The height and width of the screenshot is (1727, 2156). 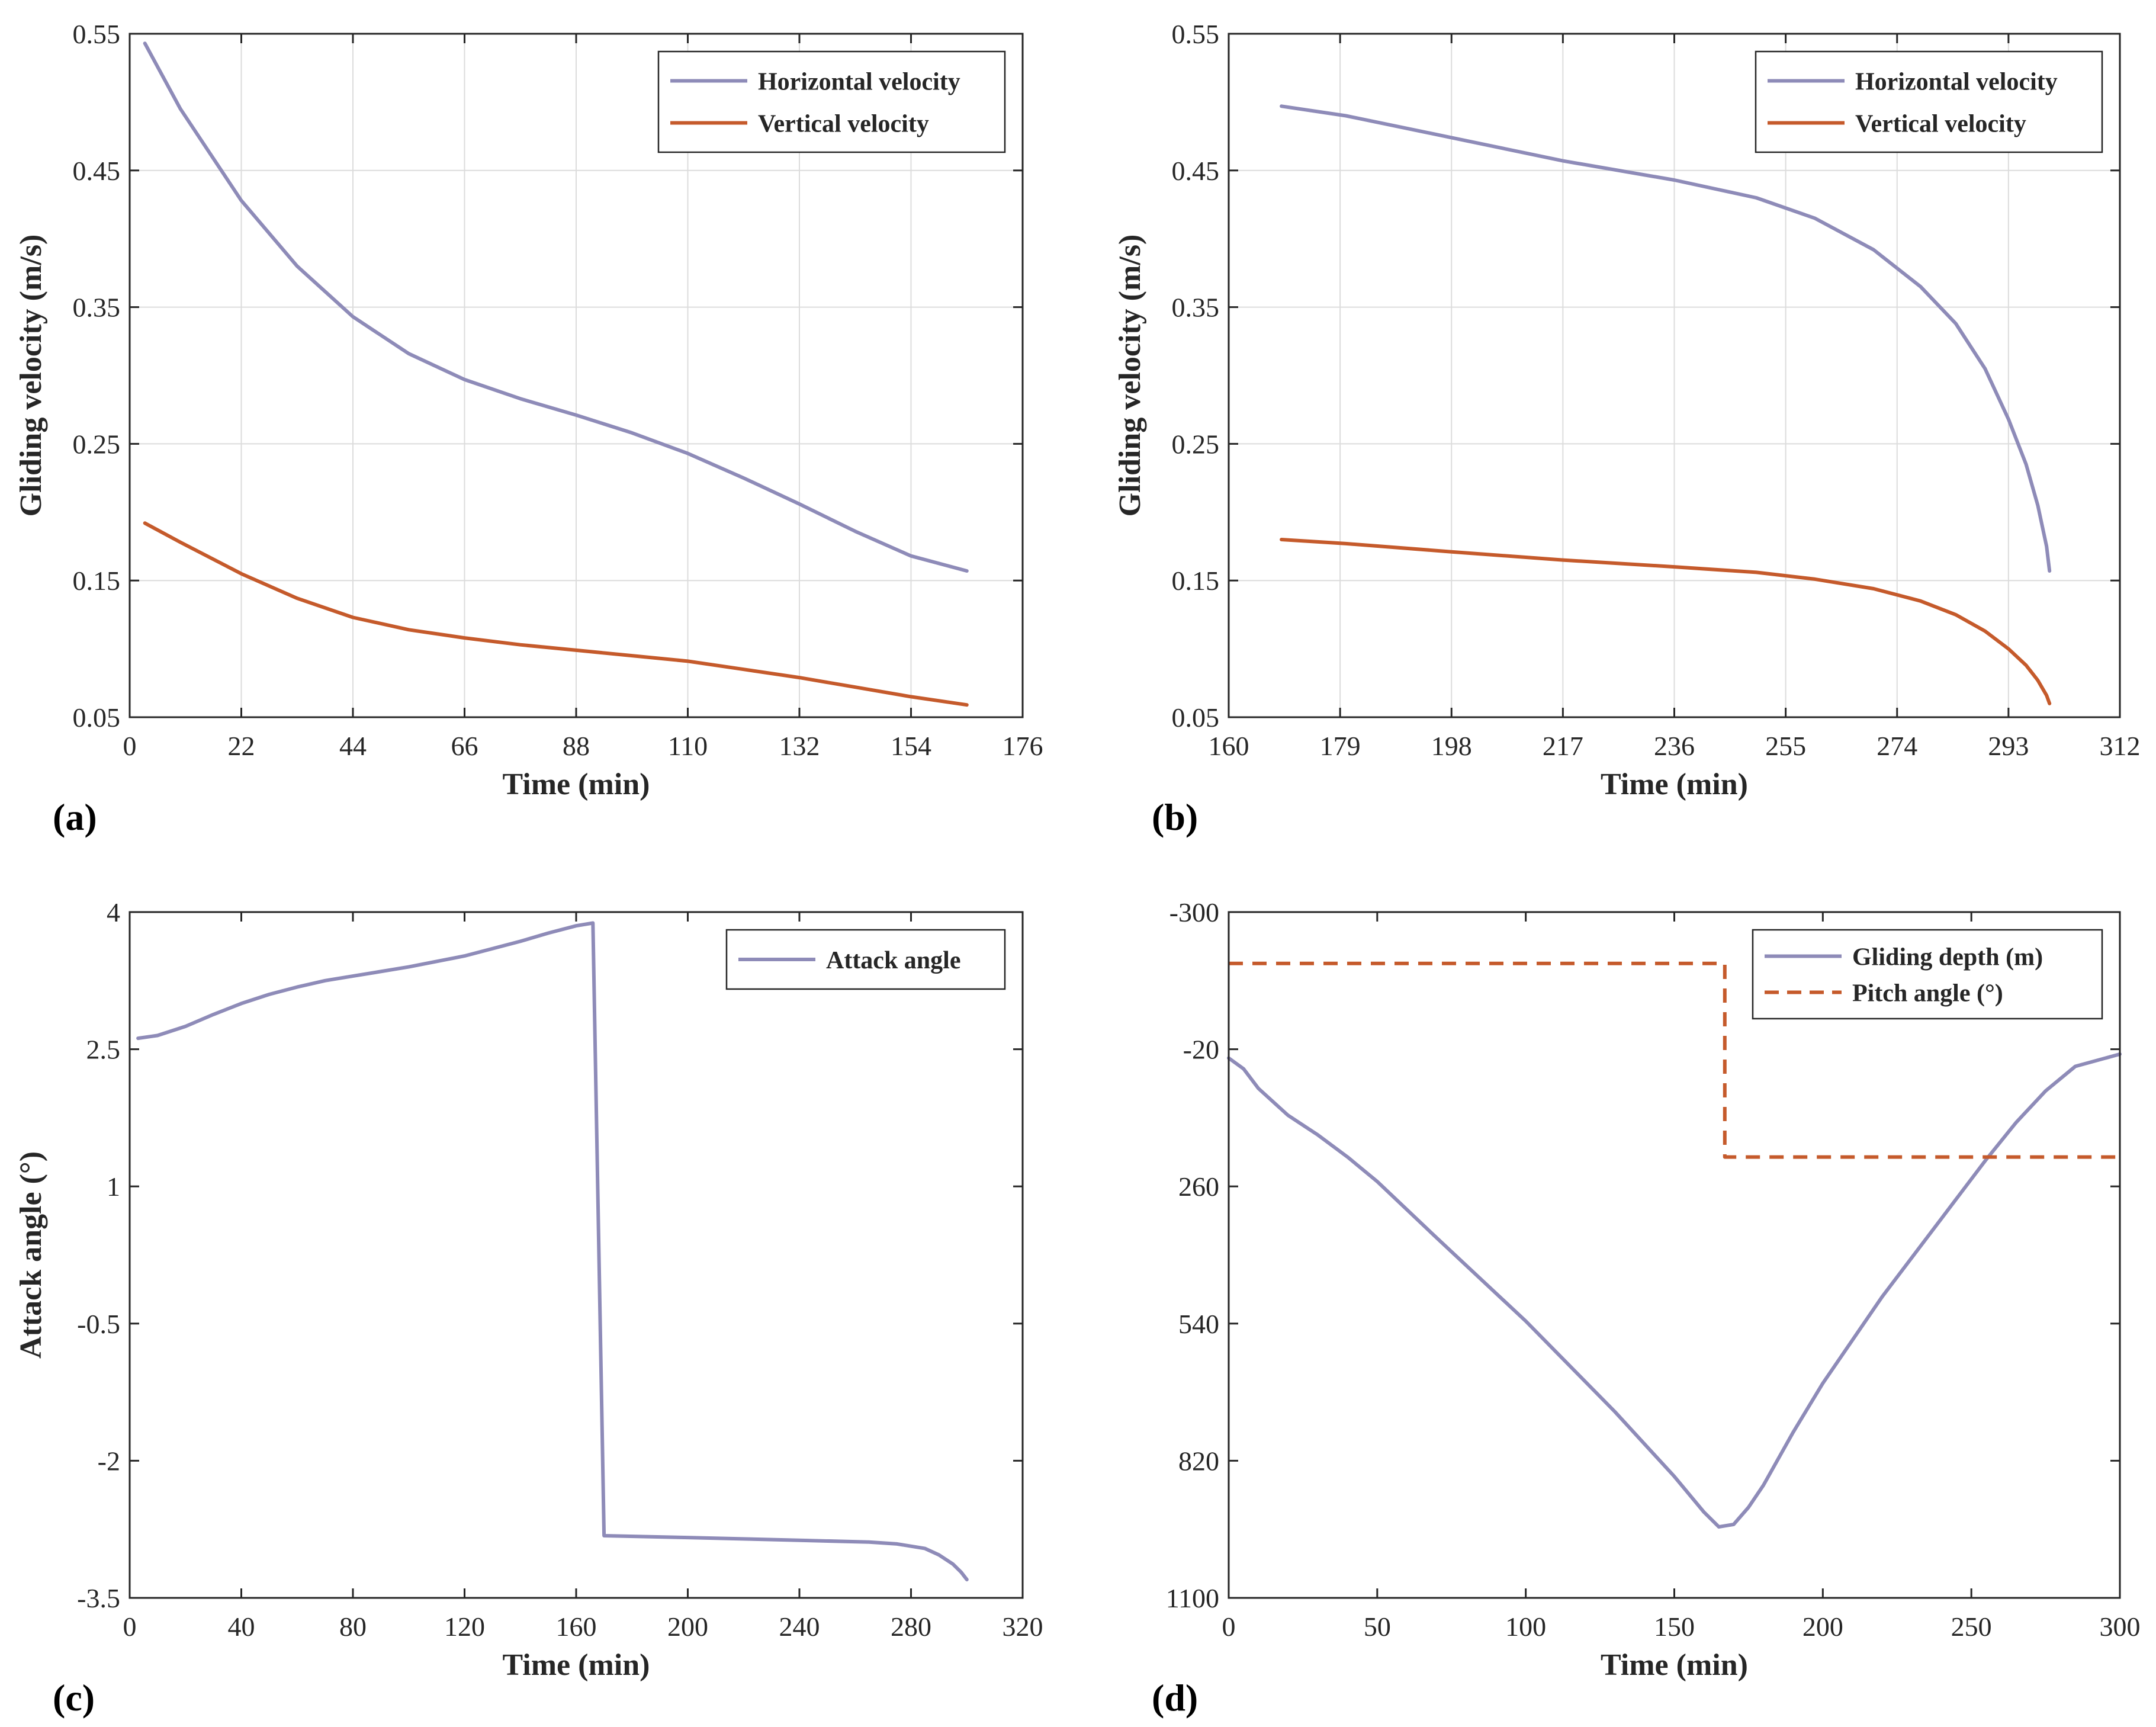 I want to click on y-tick-label: 260, so click(x=1198, y=1186).